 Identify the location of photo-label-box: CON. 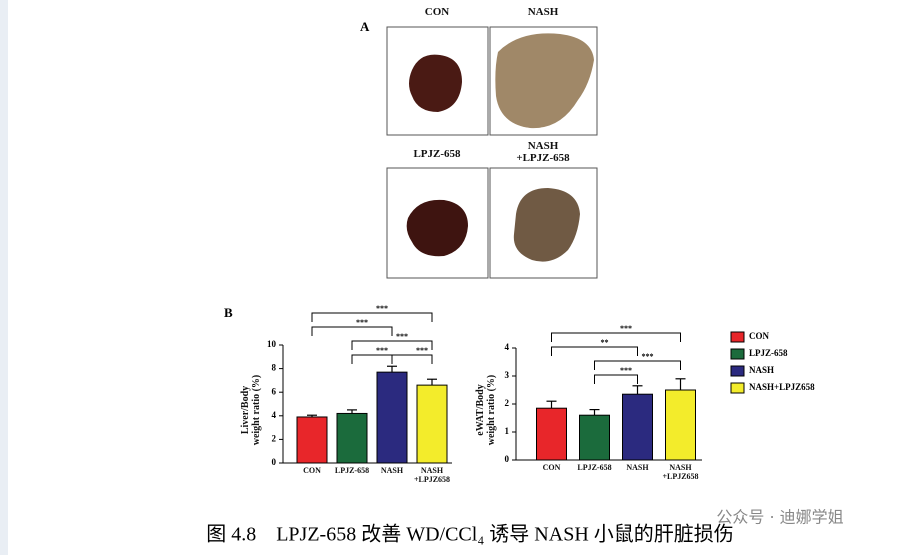
(437, 12).